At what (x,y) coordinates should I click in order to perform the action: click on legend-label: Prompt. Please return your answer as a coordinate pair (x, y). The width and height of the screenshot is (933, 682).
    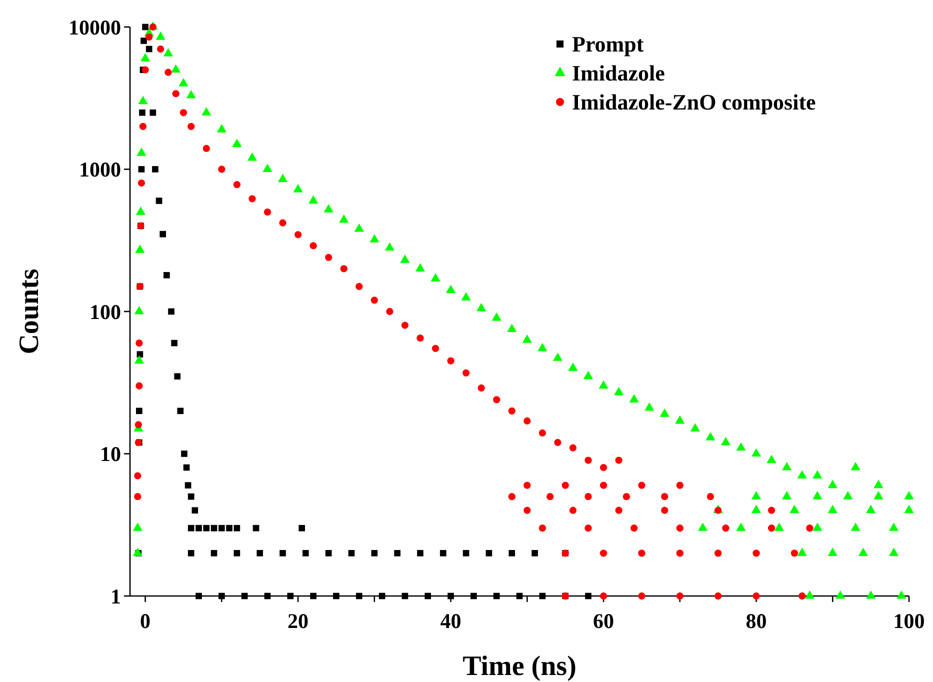
    Looking at the image, I should click on (608, 44).